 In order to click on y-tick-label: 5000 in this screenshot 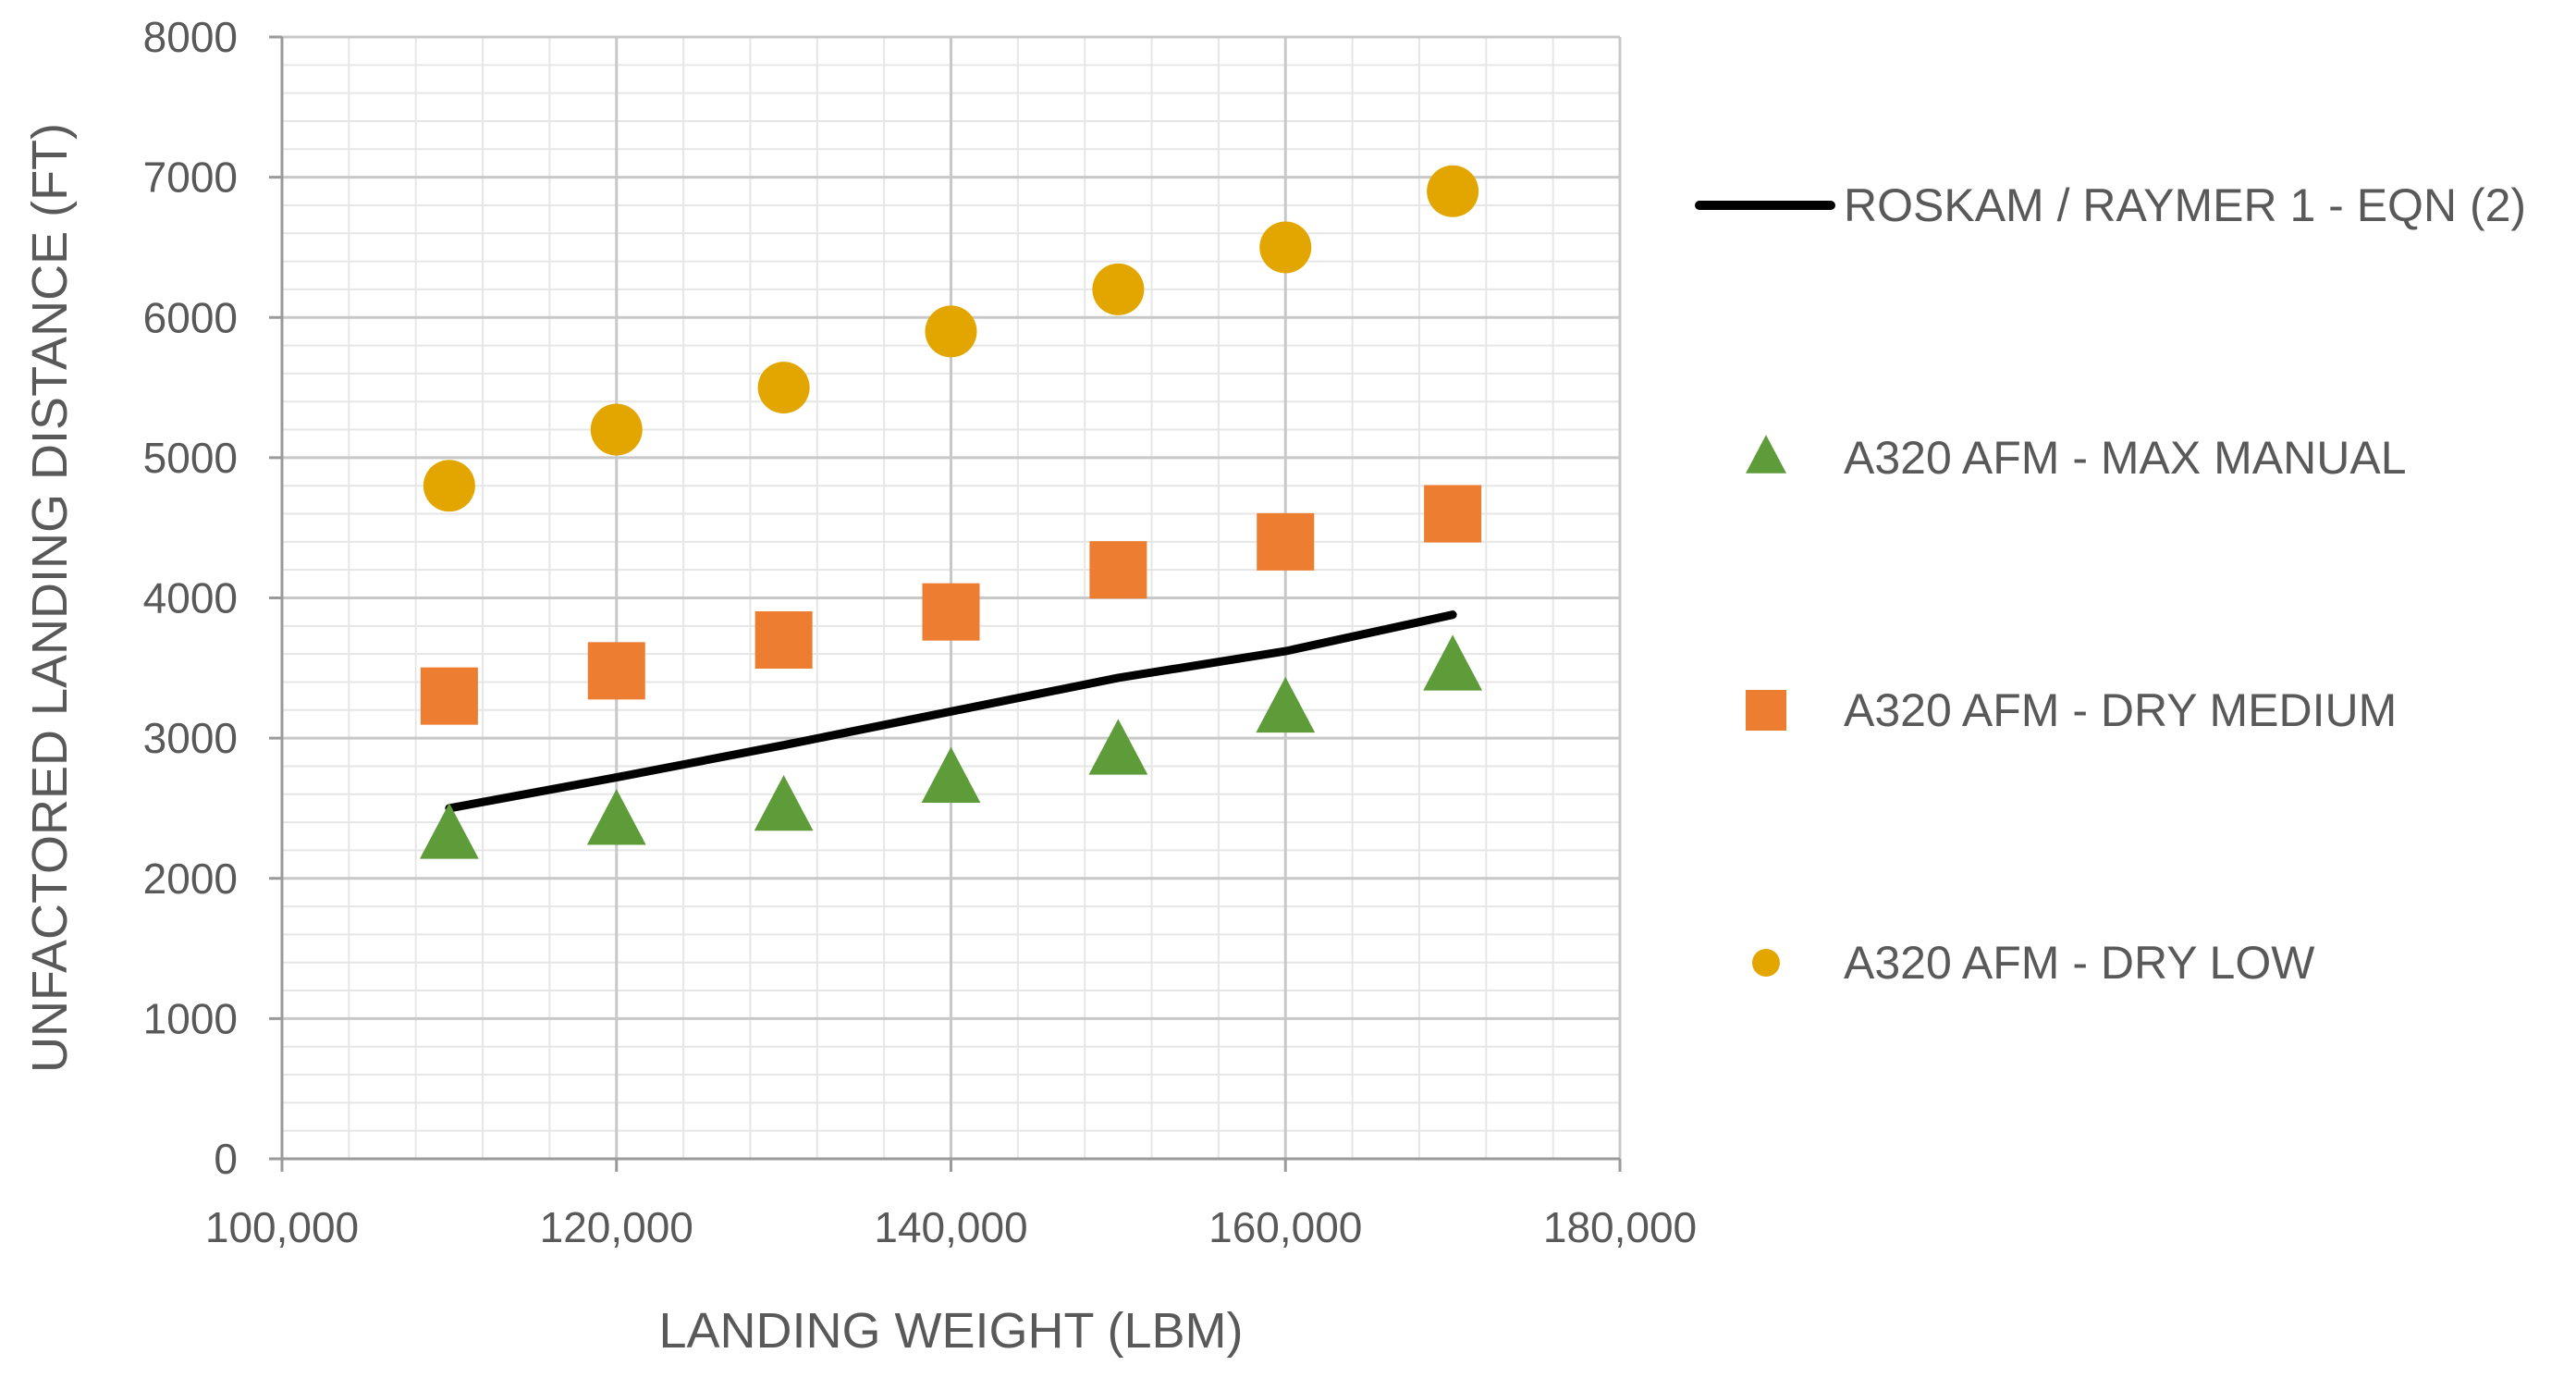, I will do `click(191, 458)`.